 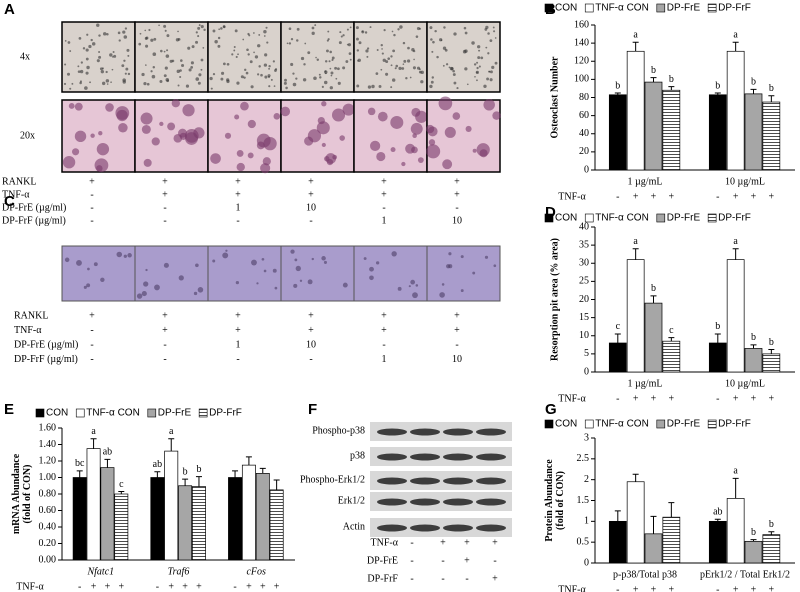 What do you see at coordinates (584, 226) in the screenshot?
I see `y-tick-label: 40` at bounding box center [584, 226].